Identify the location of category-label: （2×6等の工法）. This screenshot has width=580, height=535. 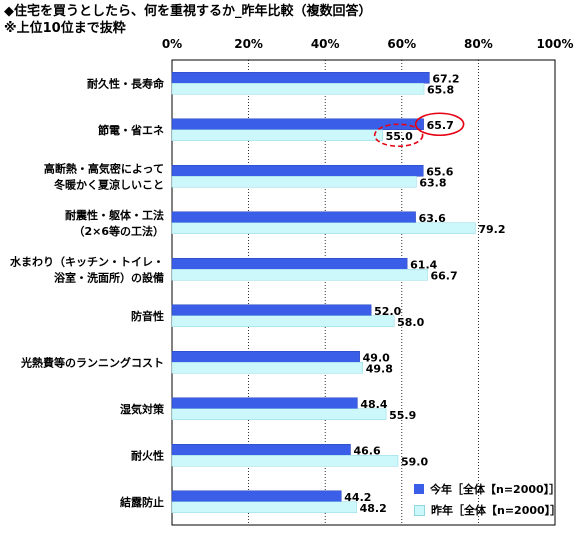
(118, 231).